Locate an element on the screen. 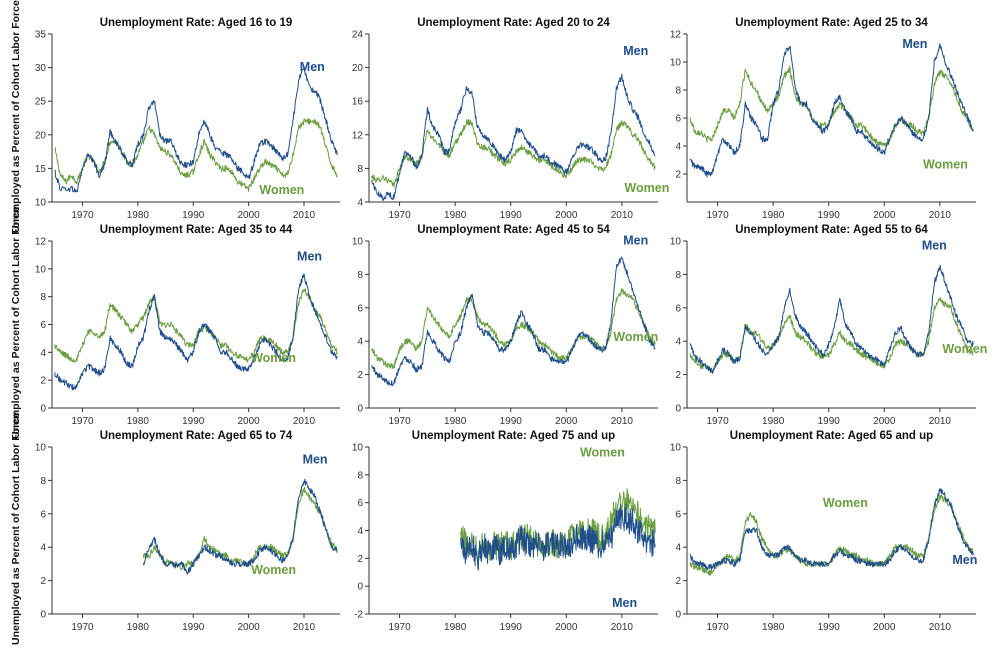  y-tick-label: 35 is located at coordinates (41, 35).